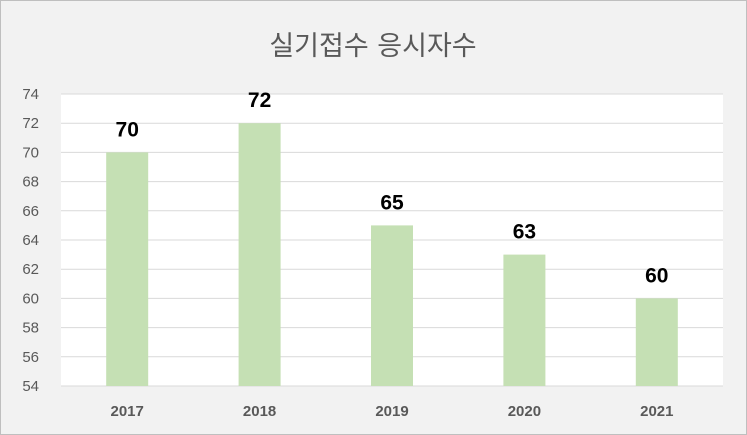 The height and width of the screenshot is (435, 747). Describe the element at coordinates (524, 320) in the screenshot. I see `bar-2020` at that location.